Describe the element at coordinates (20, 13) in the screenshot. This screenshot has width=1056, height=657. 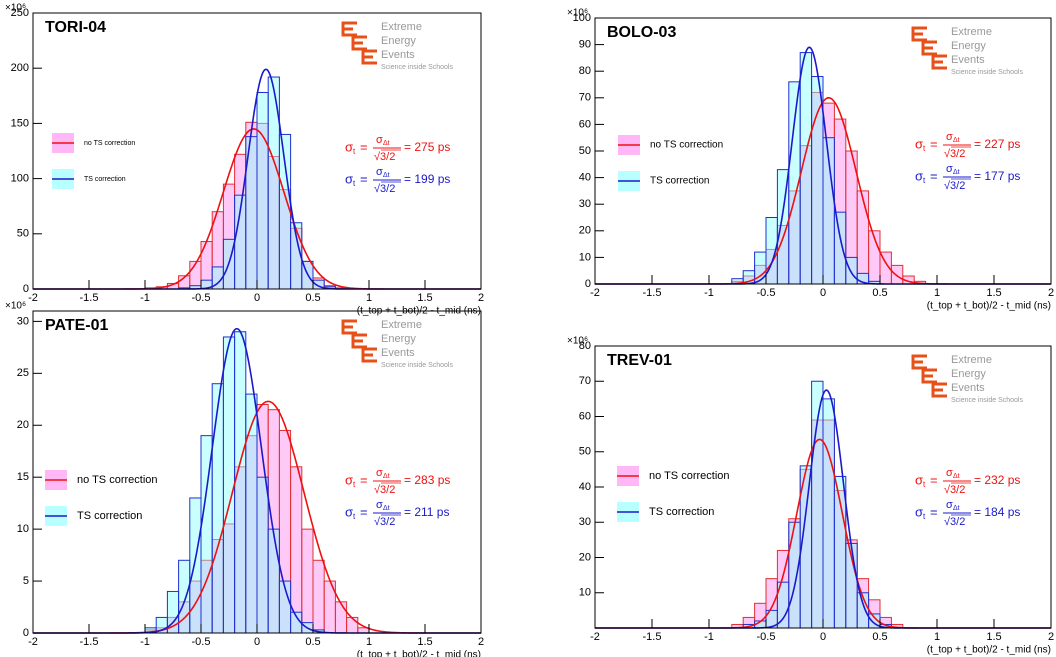
I see `y-tick-label: 250` at that location.